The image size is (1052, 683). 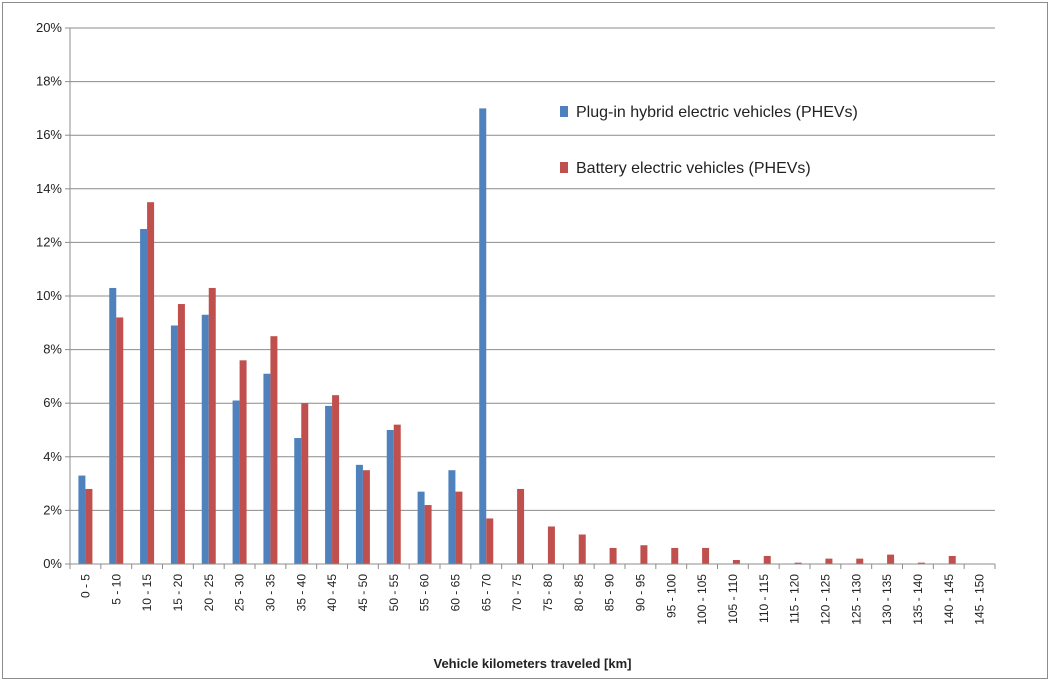 What do you see at coordinates (363, 593) in the screenshot?
I see `x-tick-label: 45 - 50` at bounding box center [363, 593].